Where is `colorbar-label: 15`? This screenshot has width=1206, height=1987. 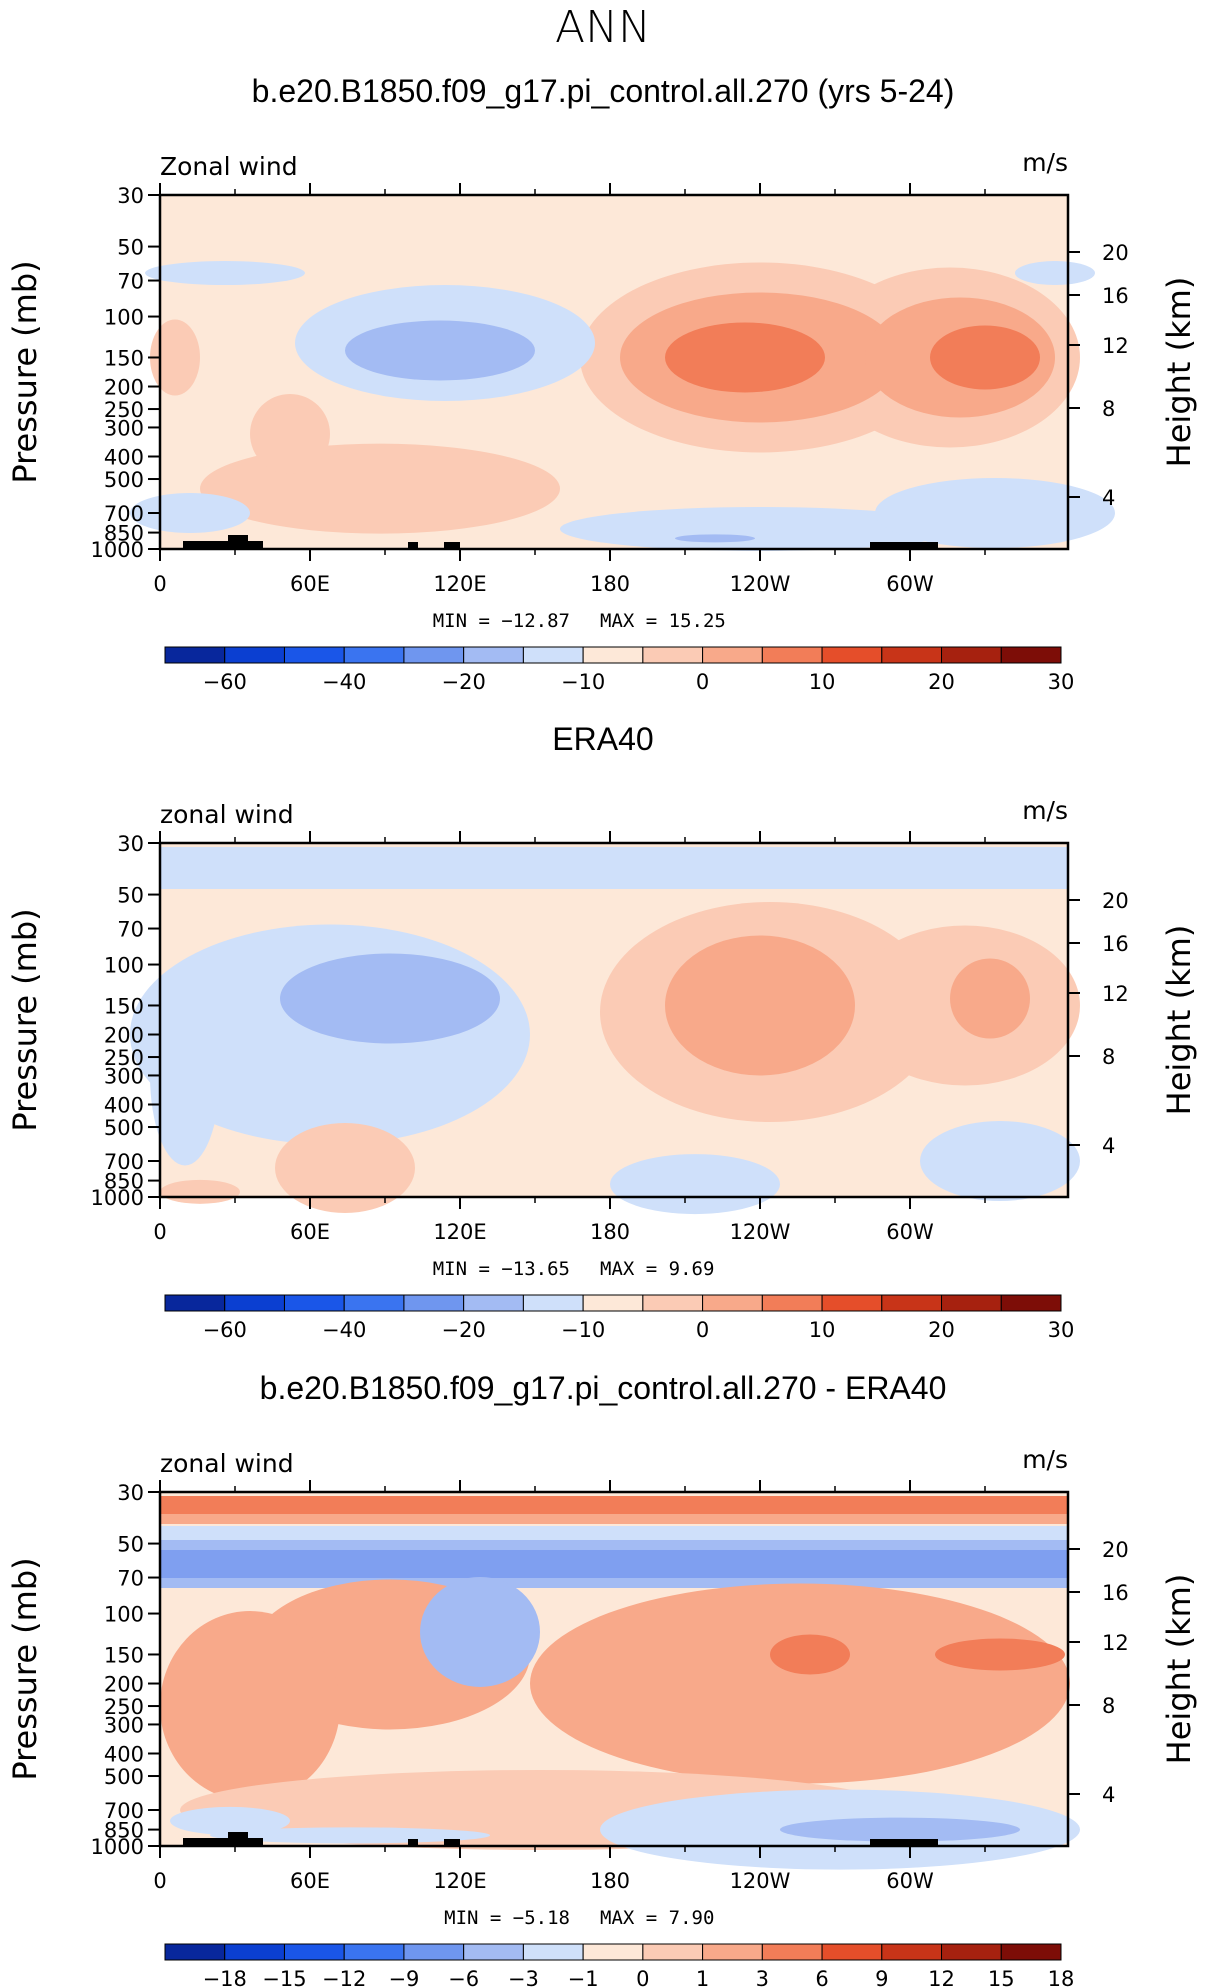 colorbar-label: 15 is located at coordinates (1001, 1977).